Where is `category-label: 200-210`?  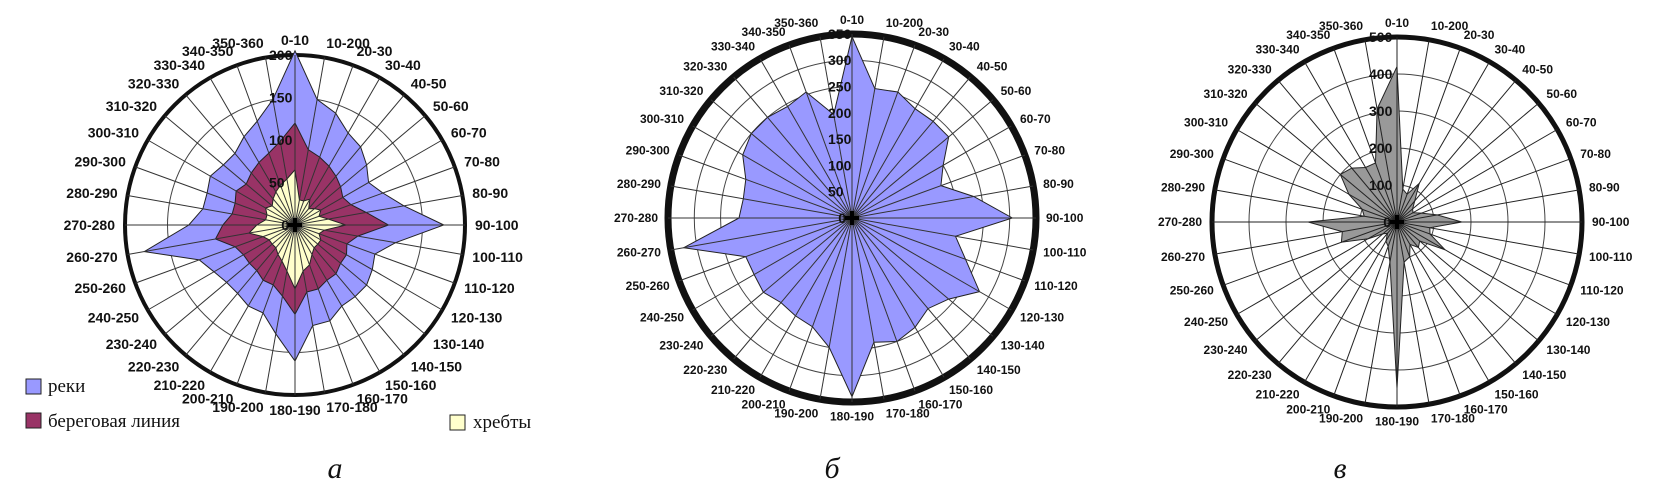 category-label: 200-210 is located at coordinates (1308, 409).